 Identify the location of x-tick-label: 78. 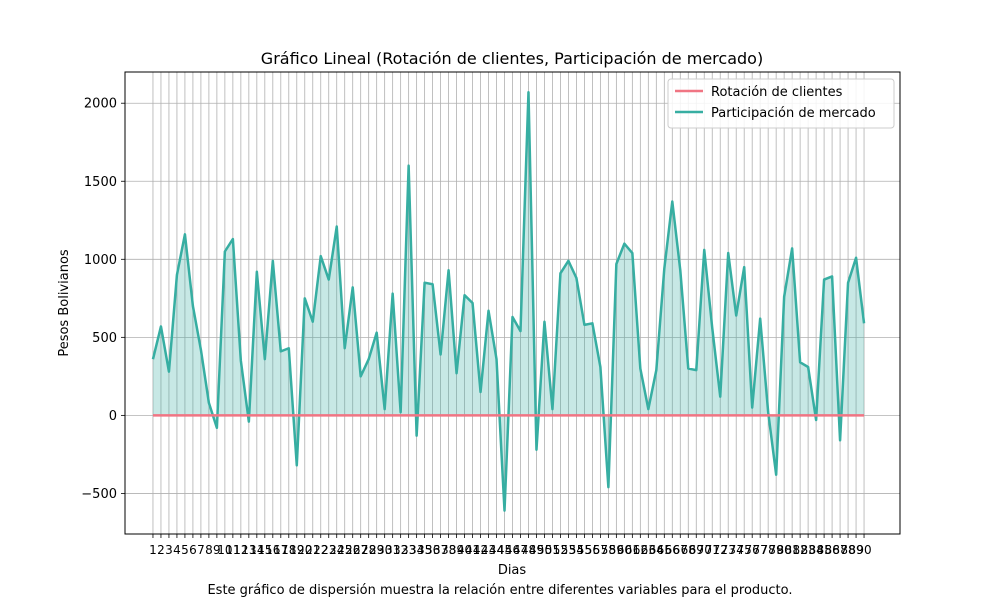
(768, 550).